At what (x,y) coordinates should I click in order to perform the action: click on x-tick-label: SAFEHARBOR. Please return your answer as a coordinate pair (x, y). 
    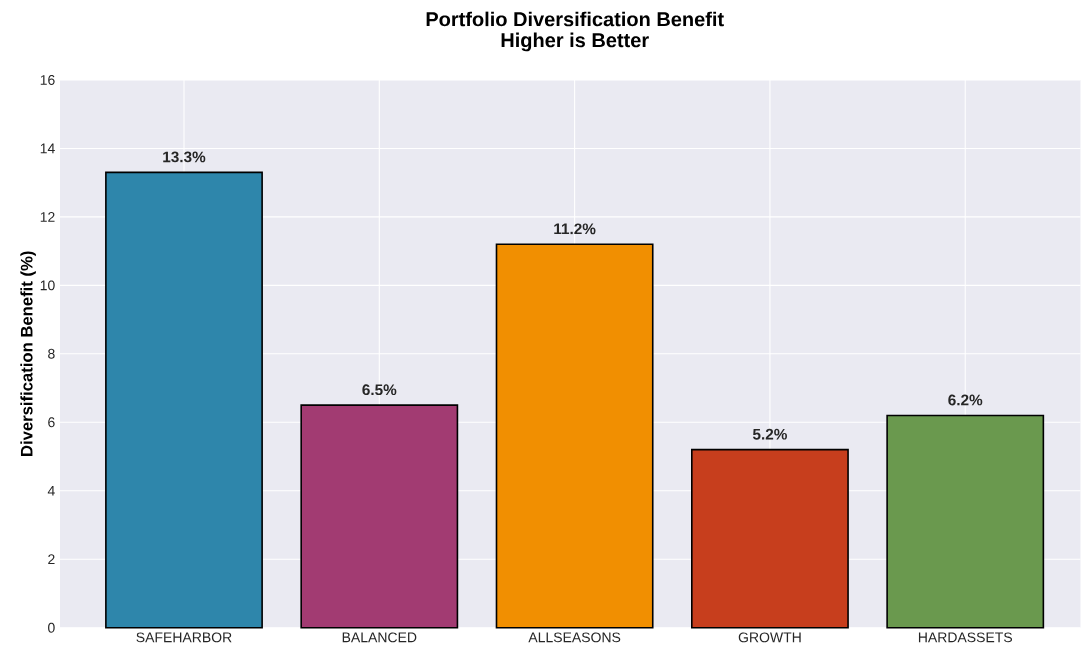
    Looking at the image, I should click on (184, 637).